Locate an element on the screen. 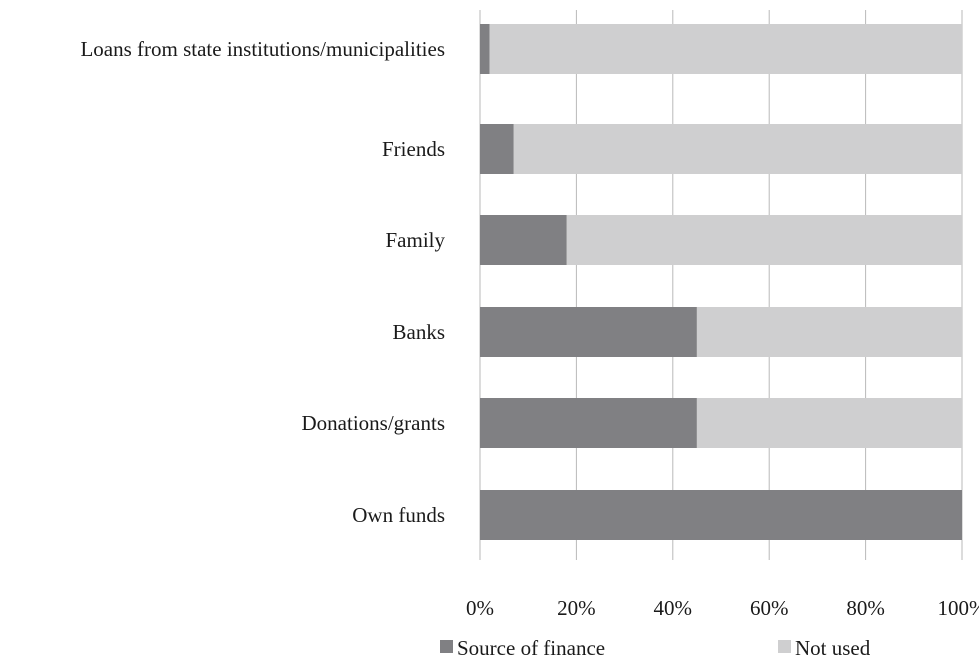  category-label: Own funds is located at coordinates (398, 515).